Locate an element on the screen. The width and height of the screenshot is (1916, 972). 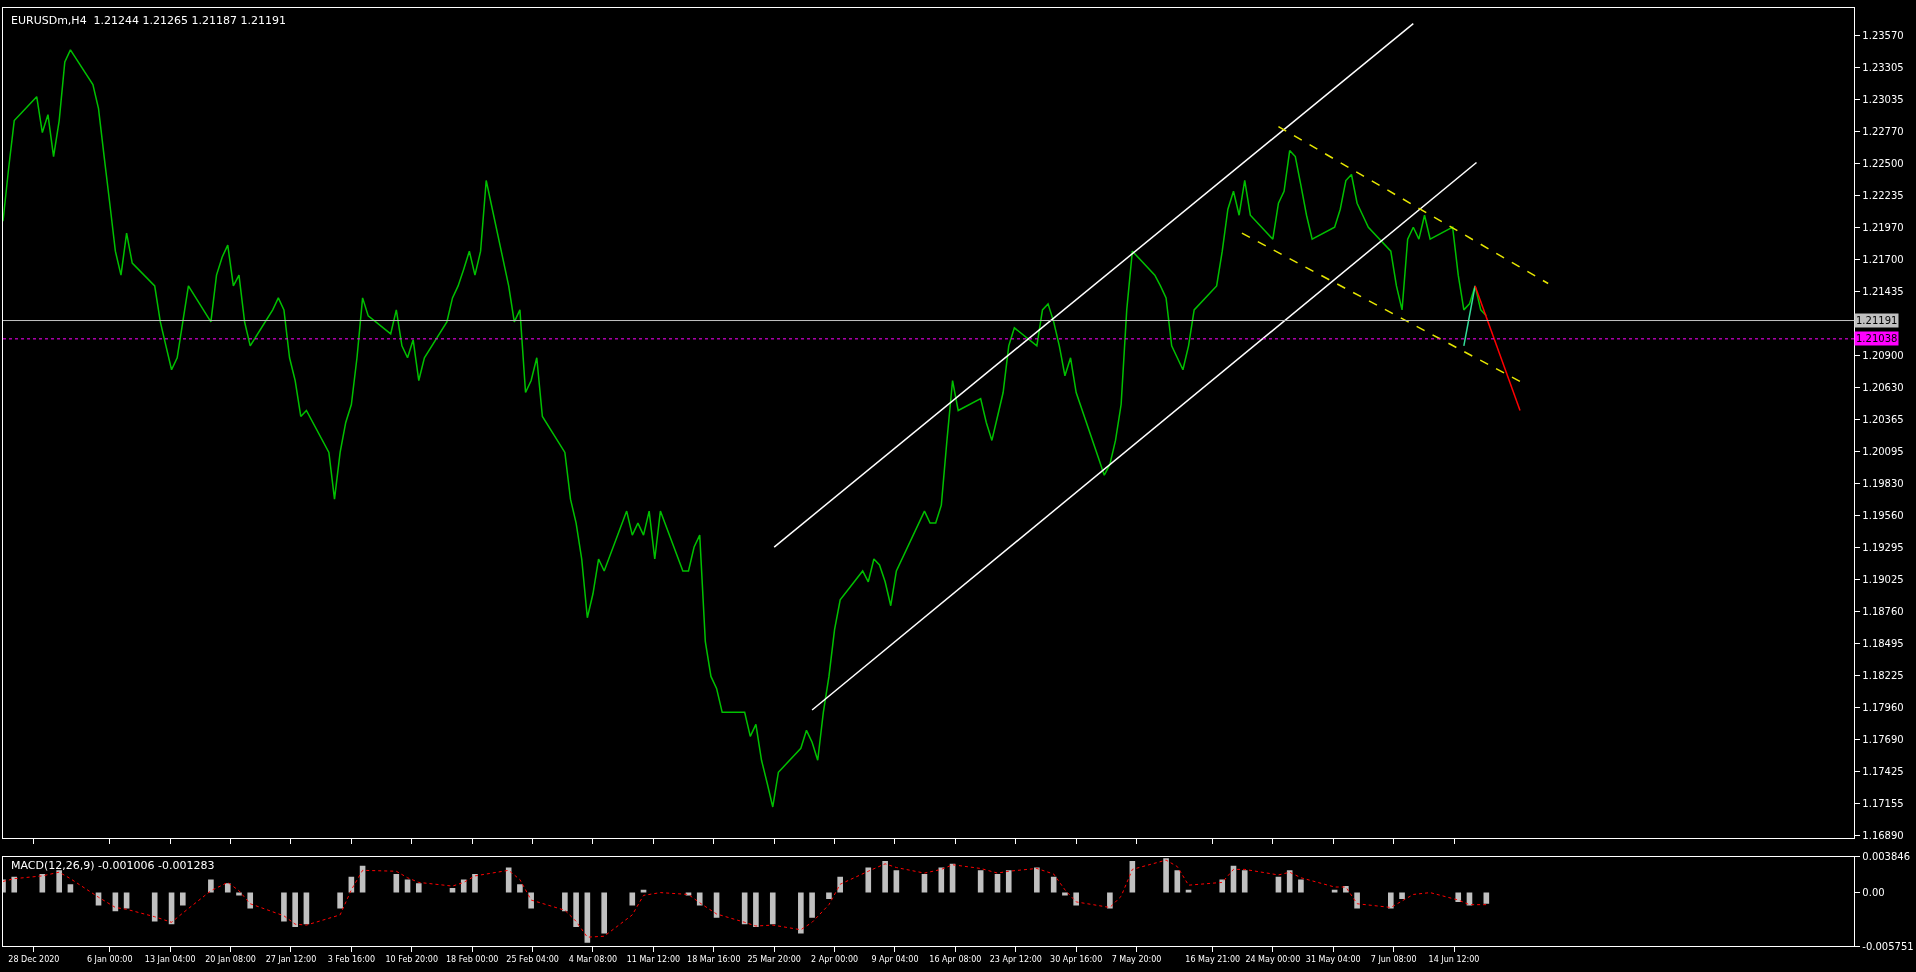
x-tick-label: 25 Feb 04:00 is located at coordinates (532, 959).